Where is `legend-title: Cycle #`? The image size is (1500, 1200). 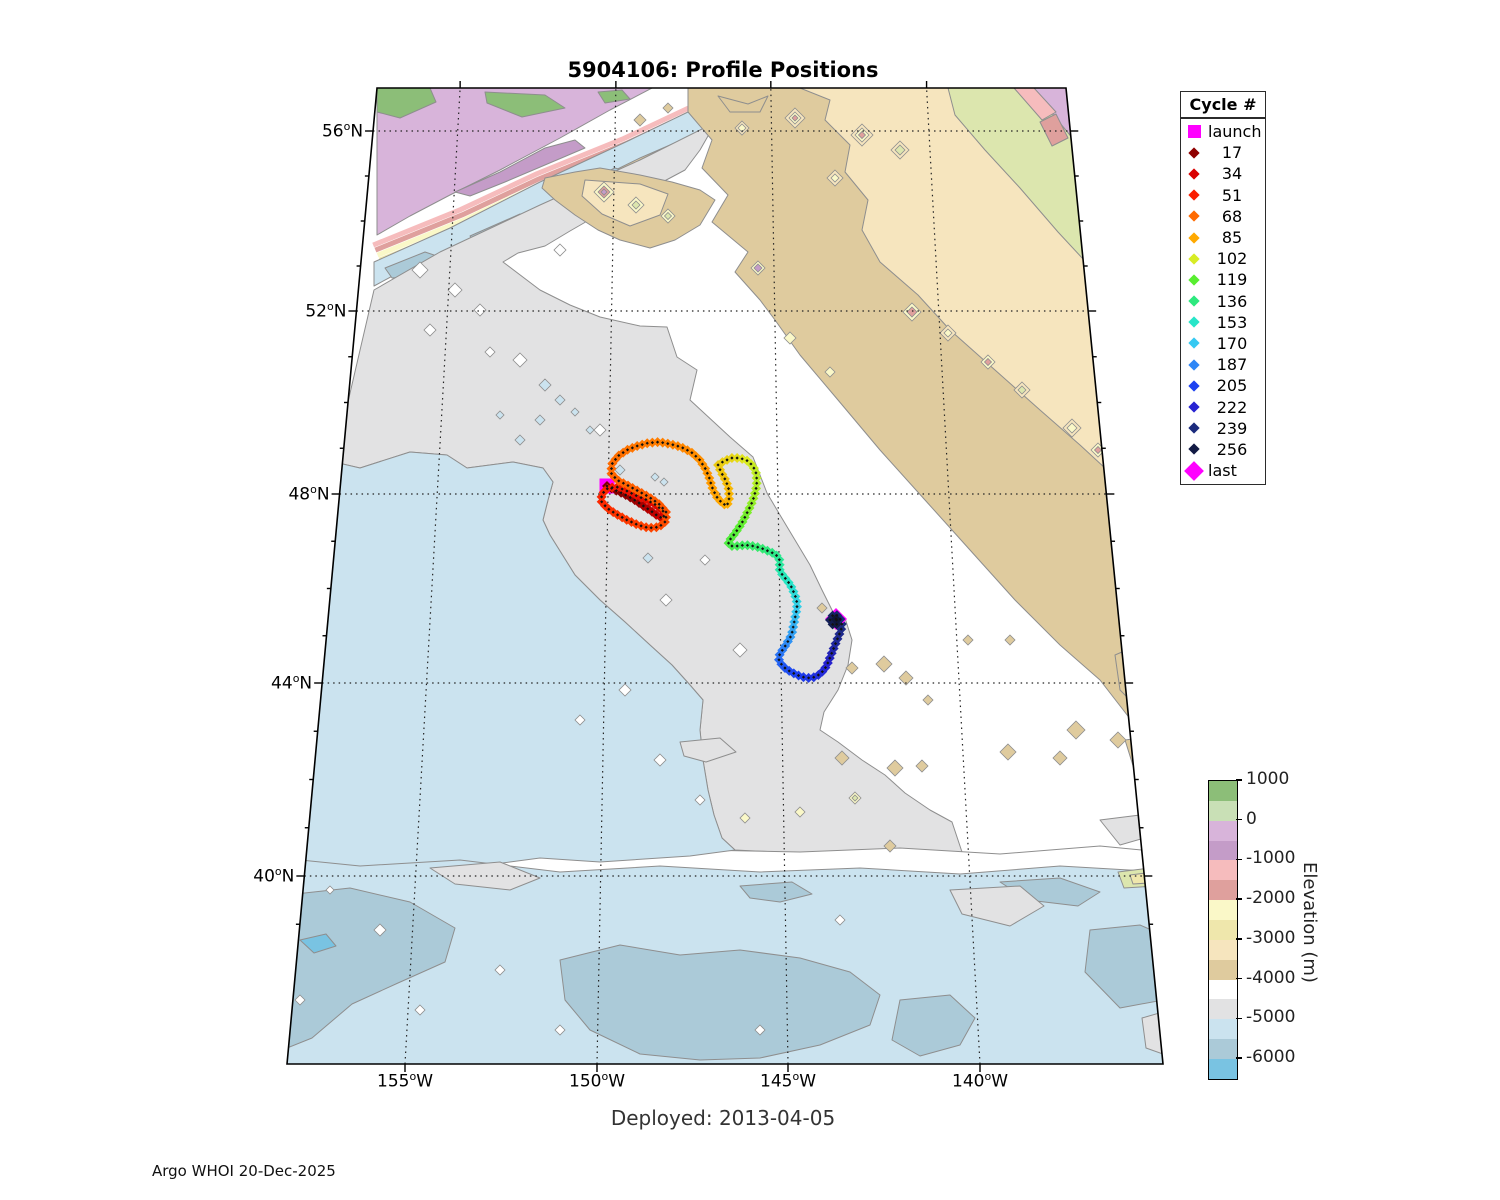 legend-title: Cycle # is located at coordinates (1223, 104).